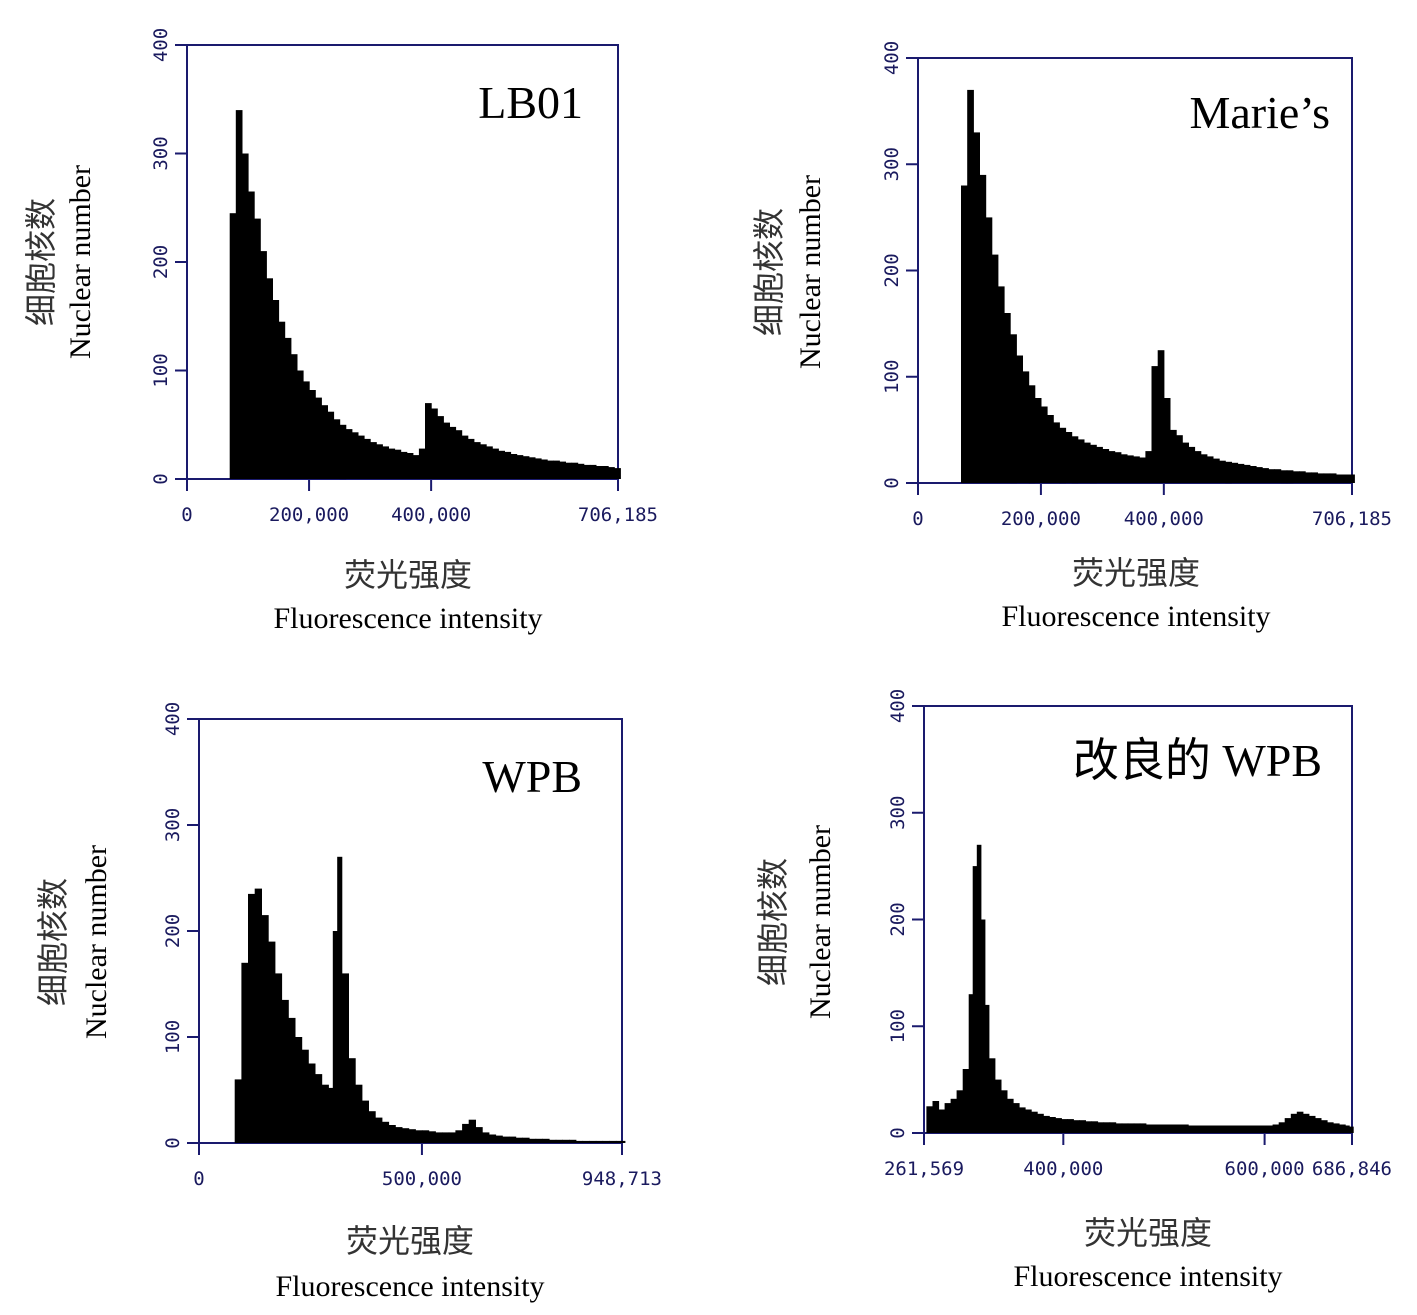 The image size is (1417, 1315). Describe the element at coordinates (422, 1179) in the screenshot. I see `x-tick-label: 500,000` at that location.